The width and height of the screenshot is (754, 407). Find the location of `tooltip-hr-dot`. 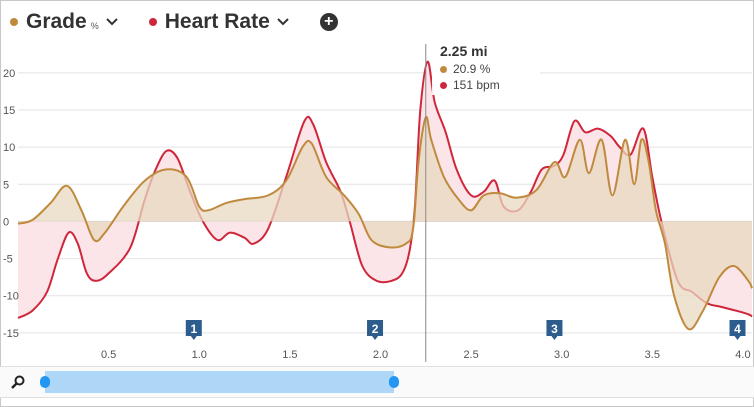

tooltip-hr-dot is located at coordinates (443, 85).